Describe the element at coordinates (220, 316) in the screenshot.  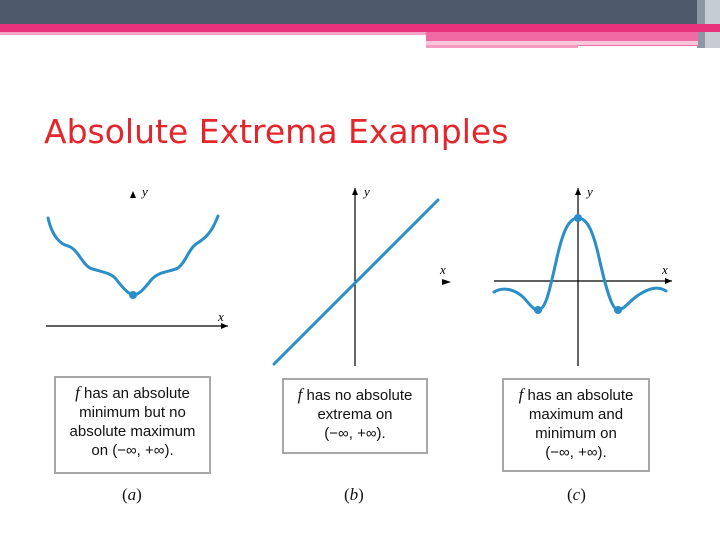
I see `graph-a-x-label: x` at that location.